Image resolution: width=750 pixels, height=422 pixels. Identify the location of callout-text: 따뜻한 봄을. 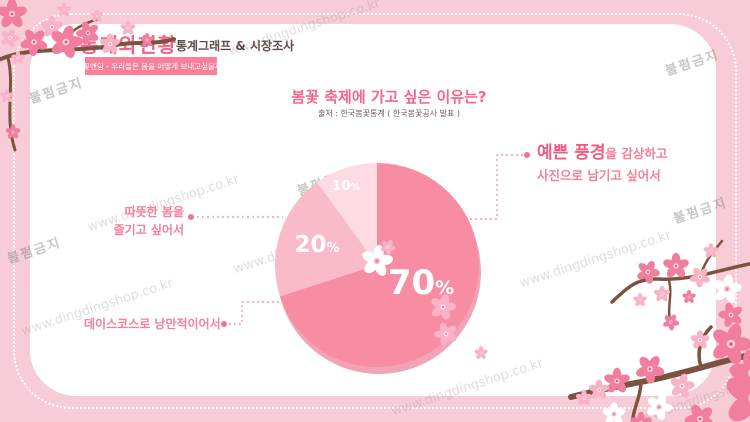
(154, 212).